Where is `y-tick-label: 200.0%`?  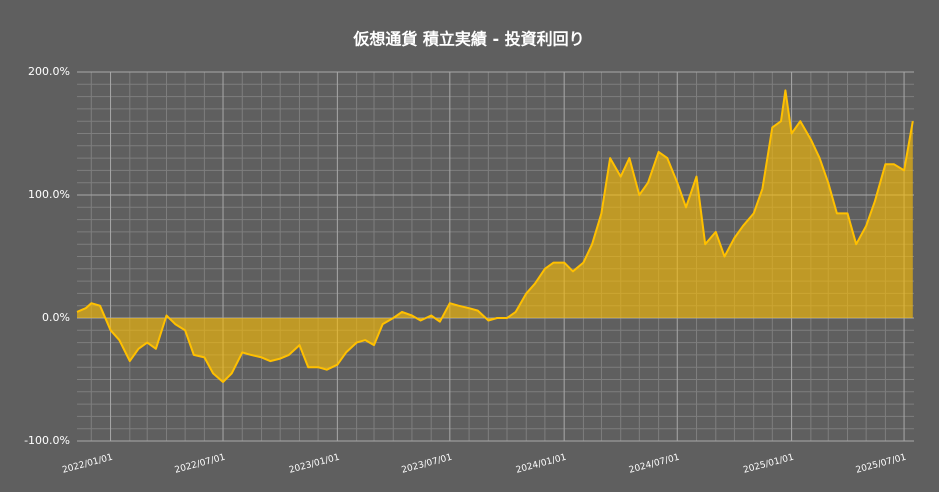 y-tick-label: 200.0% is located at coordinates (49, 71).